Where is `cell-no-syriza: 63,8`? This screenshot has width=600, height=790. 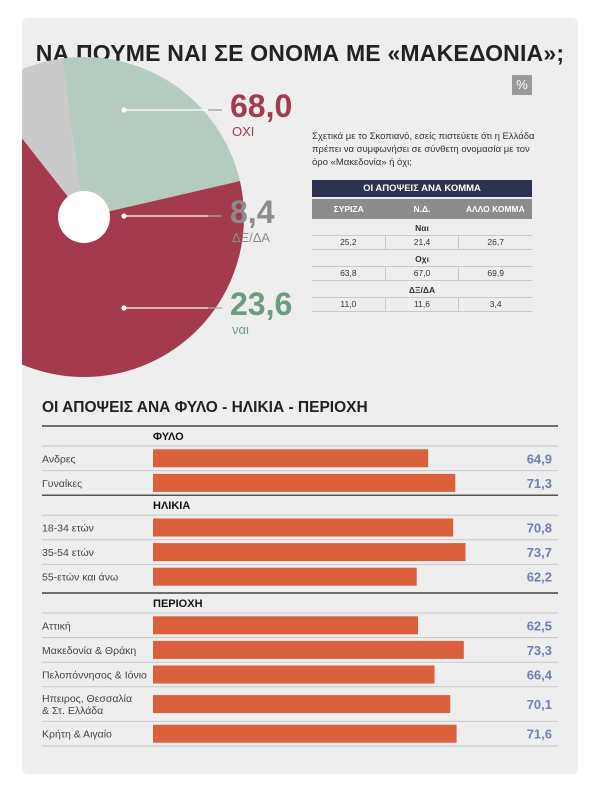 cell-no-syriza: 63,8 is located at coordinates (348, 273).